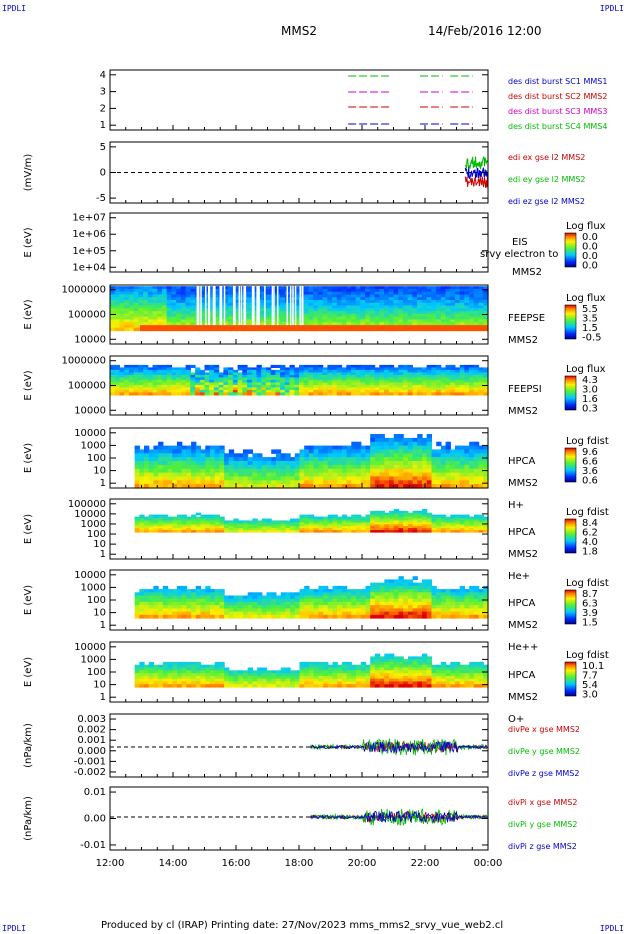 The image size is (630, 934). I want to click on colorbar-tick-label: -0.5, so click(592, 338).